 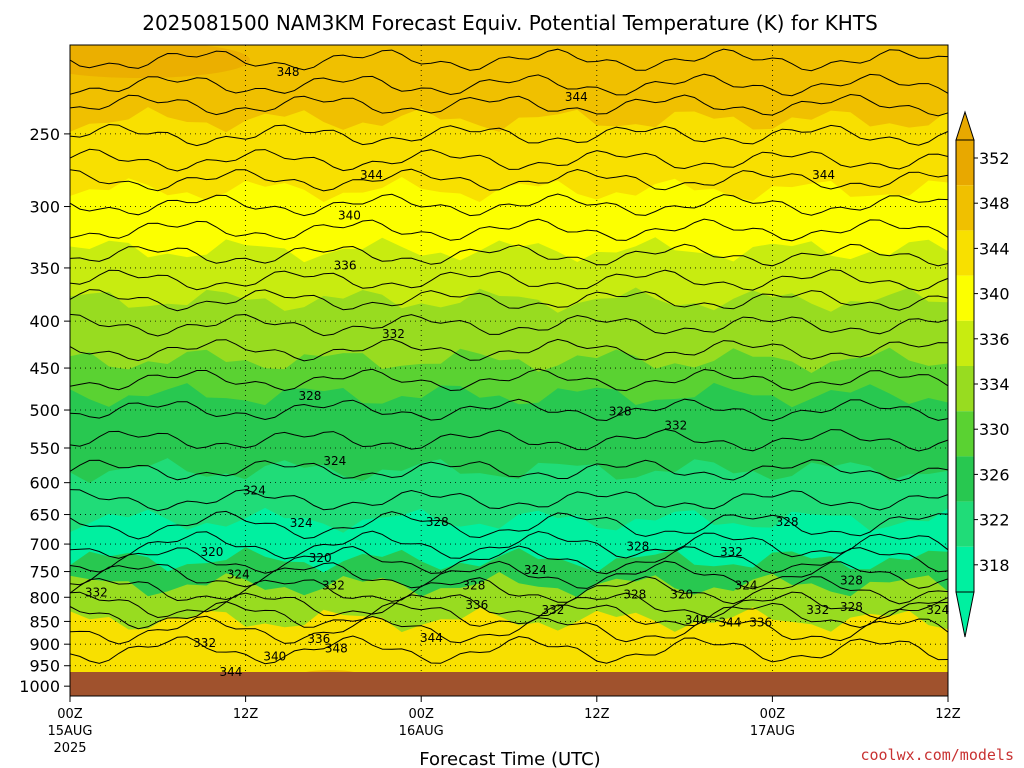 What do you see at coordinates (994, 429) in the screenshot?
I see `colorbar-label: 330` at bounding box center [994, 429].